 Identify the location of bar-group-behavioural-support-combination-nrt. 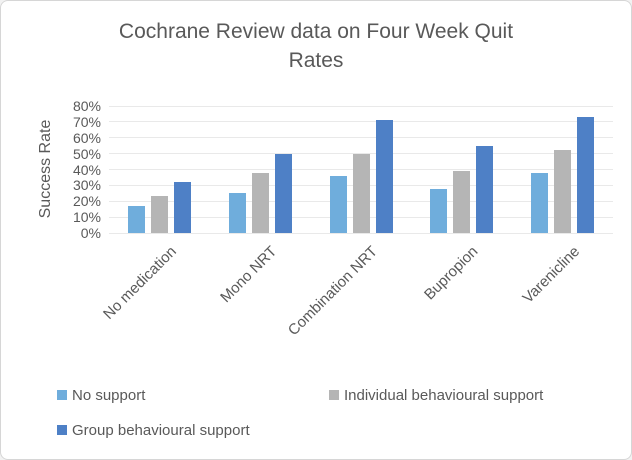
(384, 176).